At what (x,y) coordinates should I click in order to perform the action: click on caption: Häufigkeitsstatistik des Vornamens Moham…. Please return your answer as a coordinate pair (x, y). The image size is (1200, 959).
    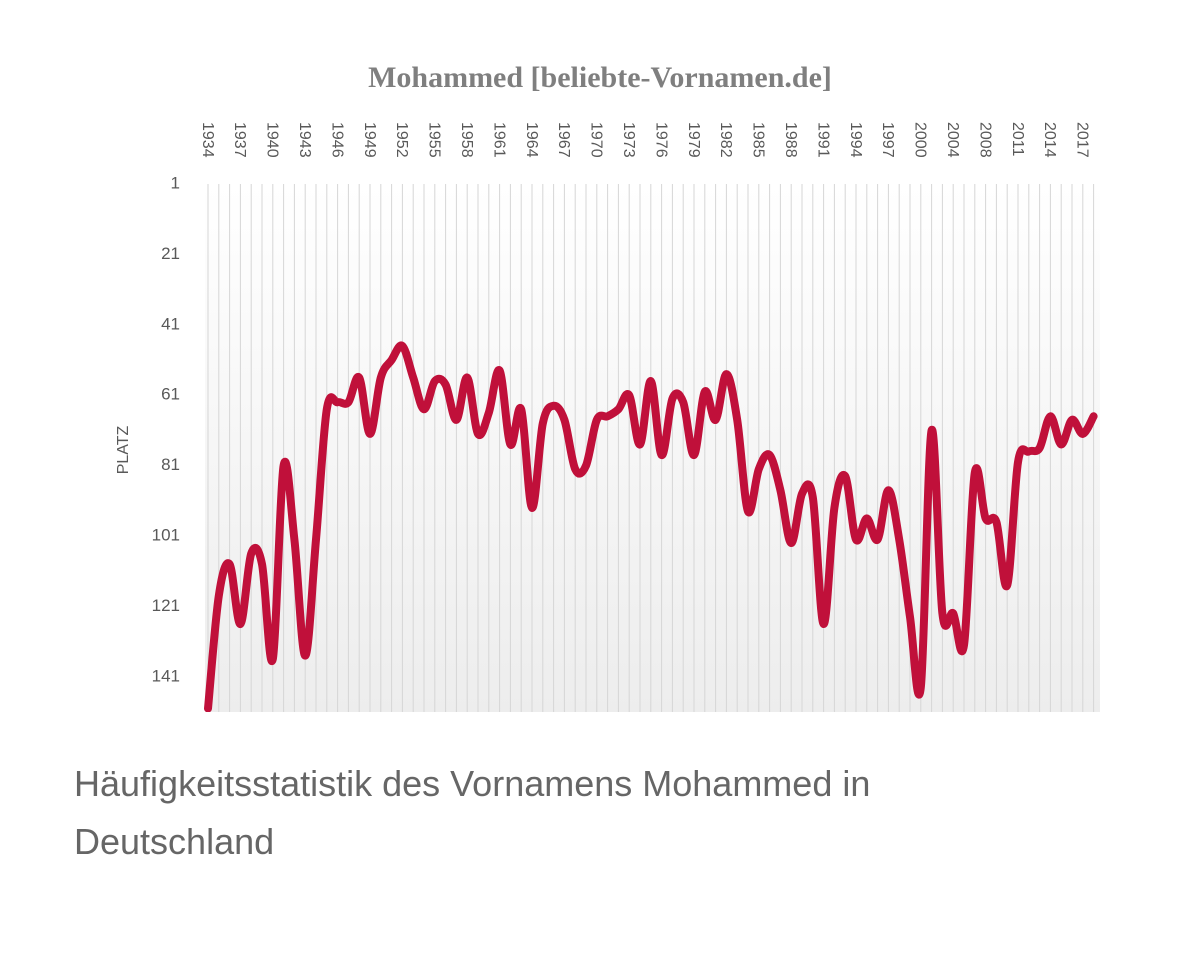
    Looking at the image, I should click on (472, 812).